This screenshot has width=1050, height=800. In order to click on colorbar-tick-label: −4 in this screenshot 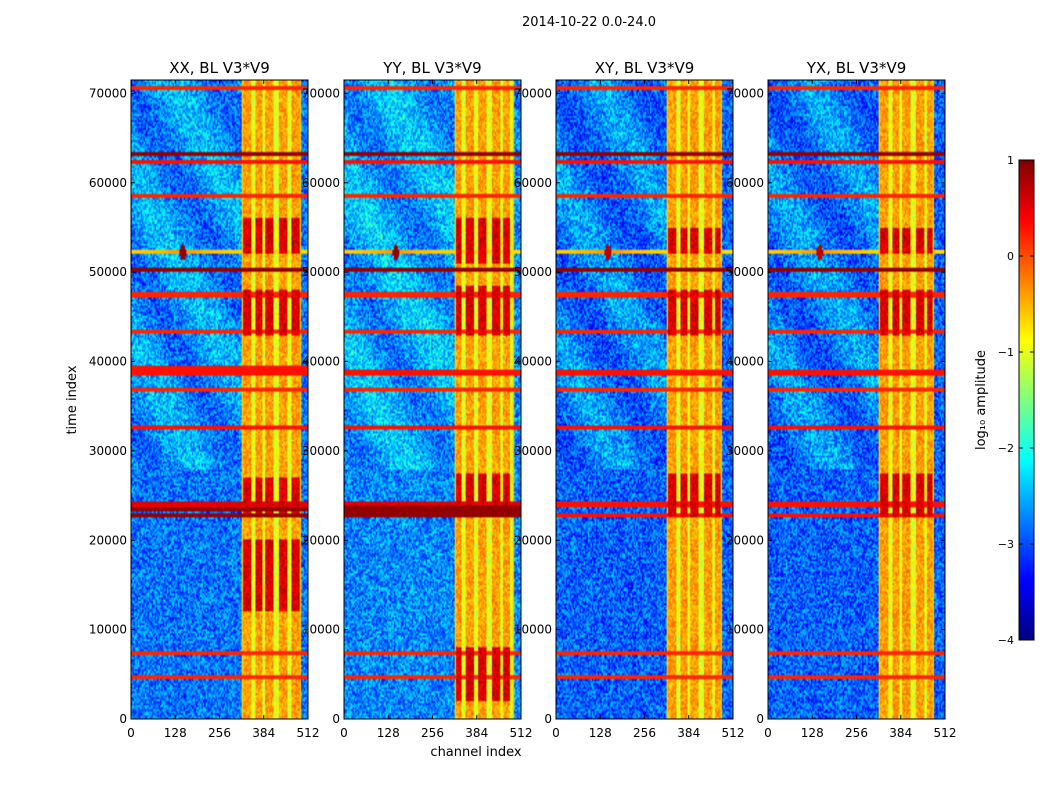, I will do `click(1006, 640)`.